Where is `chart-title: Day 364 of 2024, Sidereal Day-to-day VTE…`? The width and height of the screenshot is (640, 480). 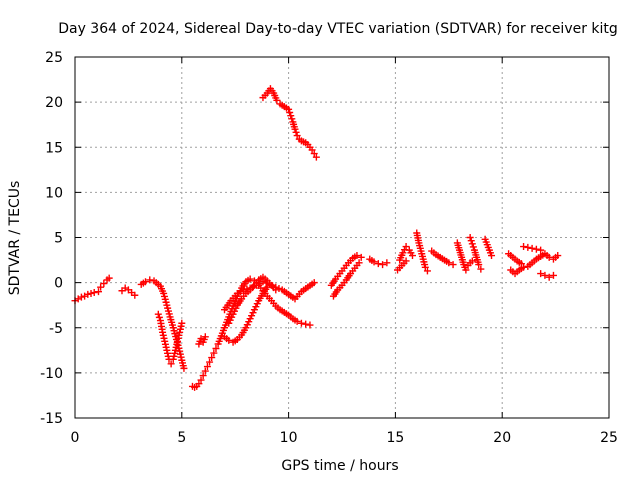
chart-title: Day 364 of 2024, Sidereal Day-to-day VTE… is located at coordinates (338, 29).